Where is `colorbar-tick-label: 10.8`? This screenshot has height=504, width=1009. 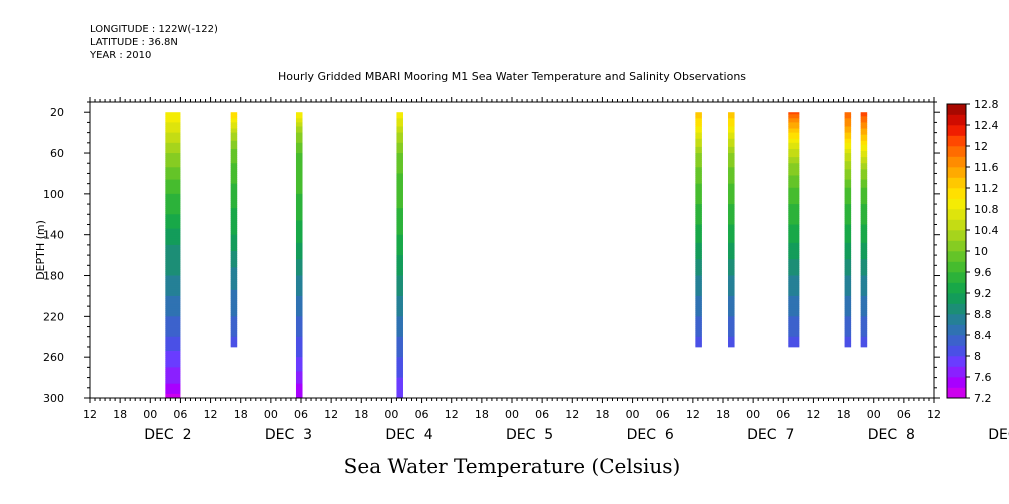
colorbar-tick-label: 10.8 is located at coordinates (986, 209).